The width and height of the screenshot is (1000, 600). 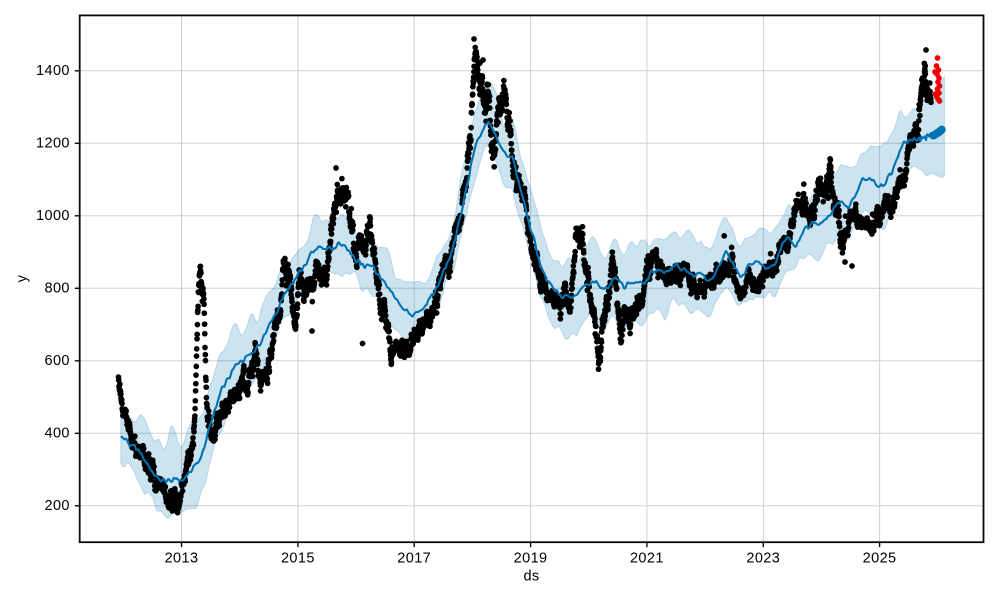 I want to click on svg-text: 2019, so click(x=531, y=558).